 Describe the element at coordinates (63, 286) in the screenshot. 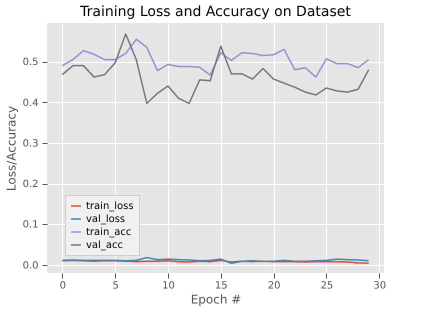

I see `x-tick-label: 0` at that location.